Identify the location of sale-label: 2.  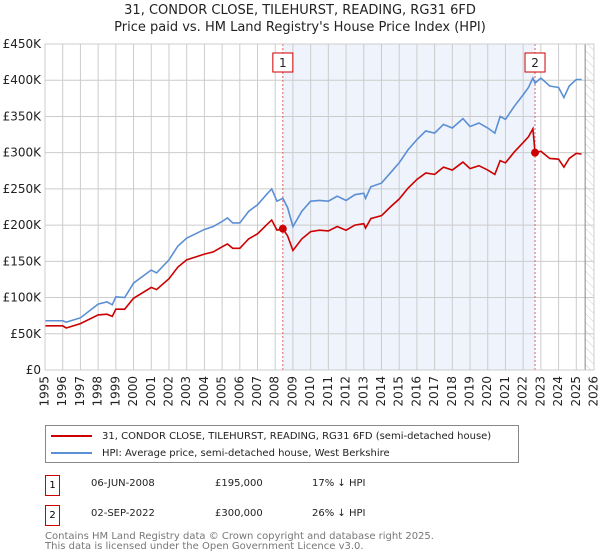
(535, 63).